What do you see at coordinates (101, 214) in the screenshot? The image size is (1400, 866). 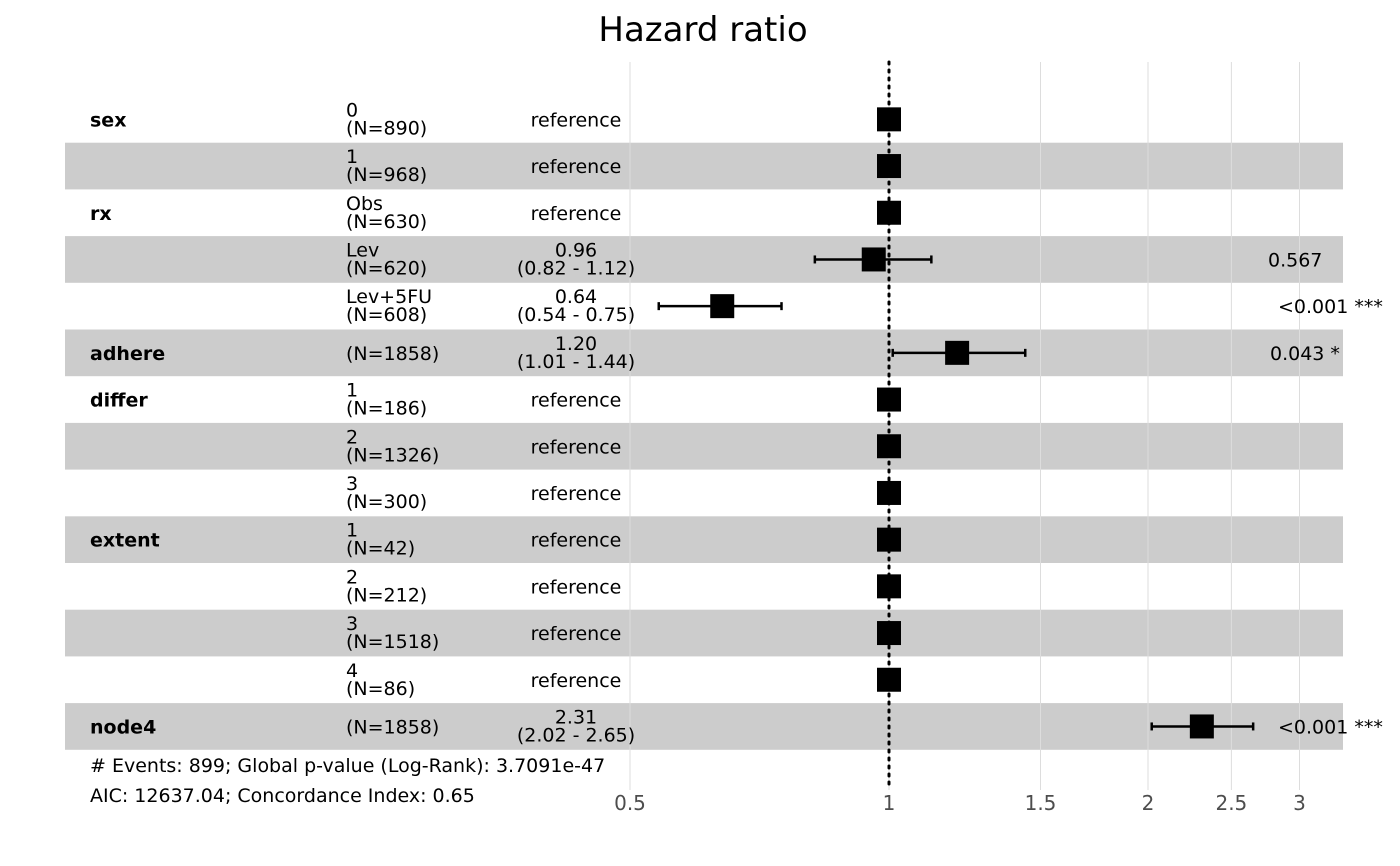 I see `variable-label: rx` at bounding box center [101, 214].